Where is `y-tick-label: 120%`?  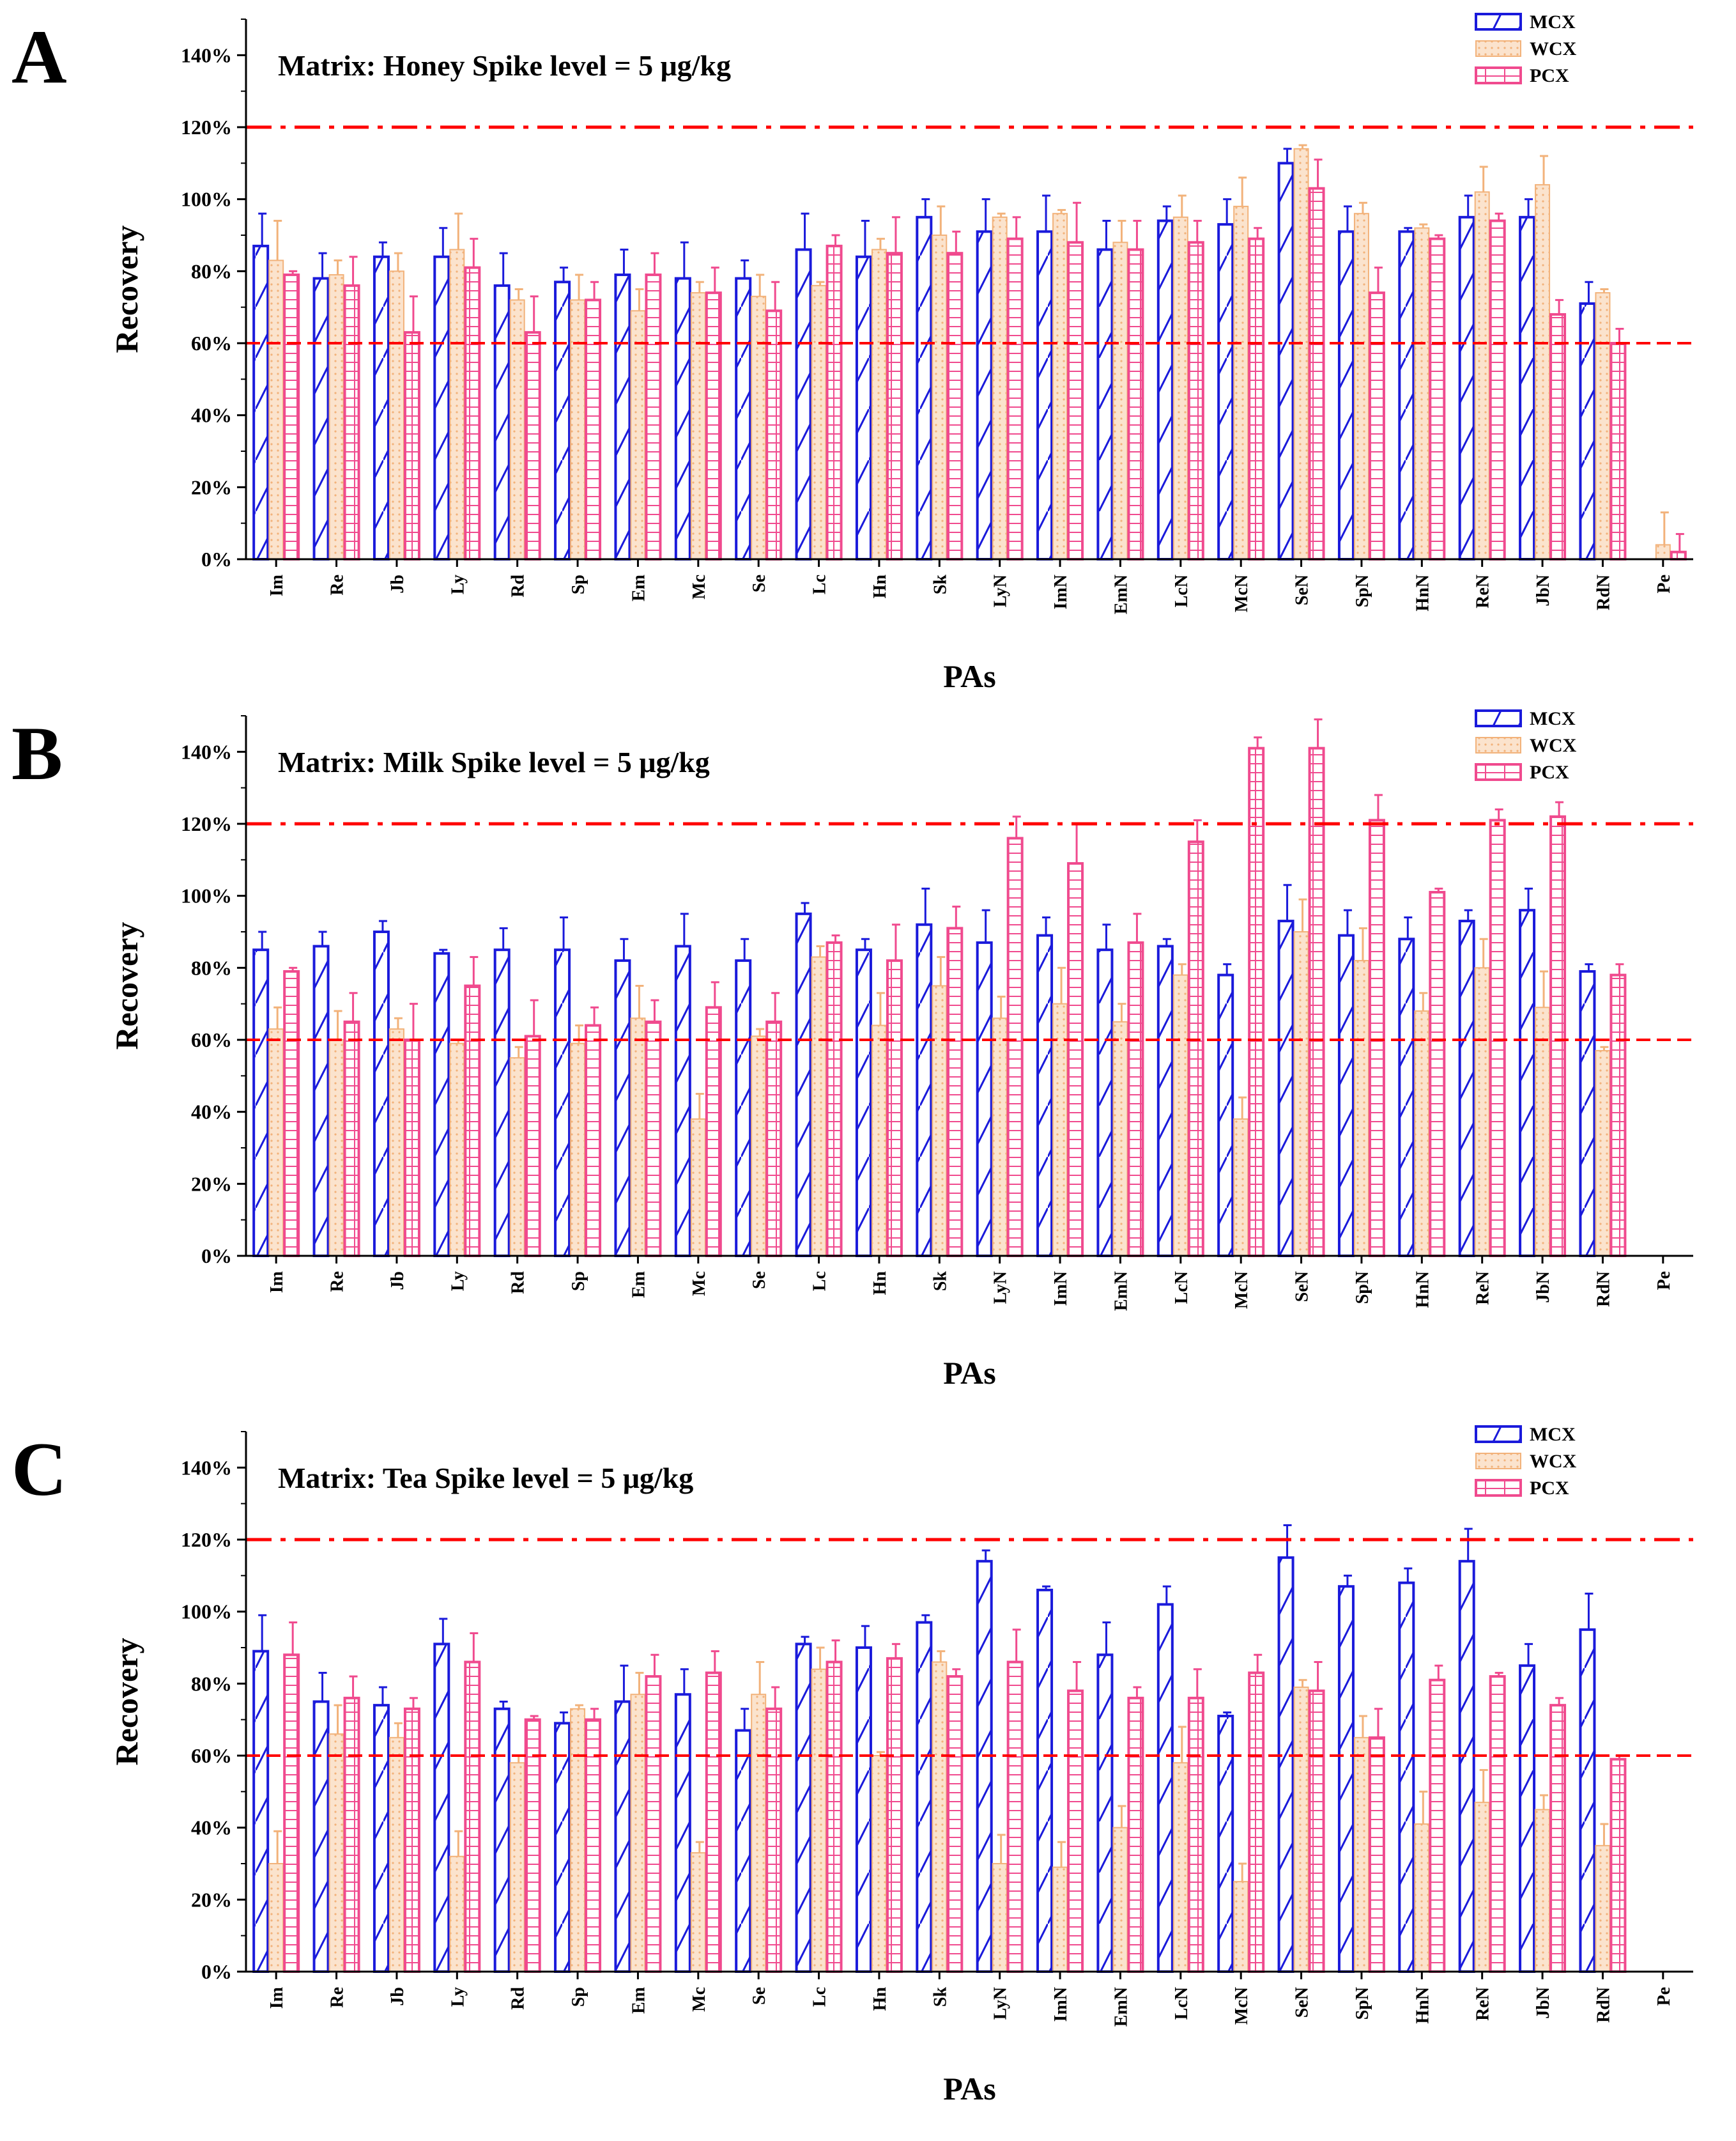 y-tick-label: 120% is located at coordinates (207, 128).